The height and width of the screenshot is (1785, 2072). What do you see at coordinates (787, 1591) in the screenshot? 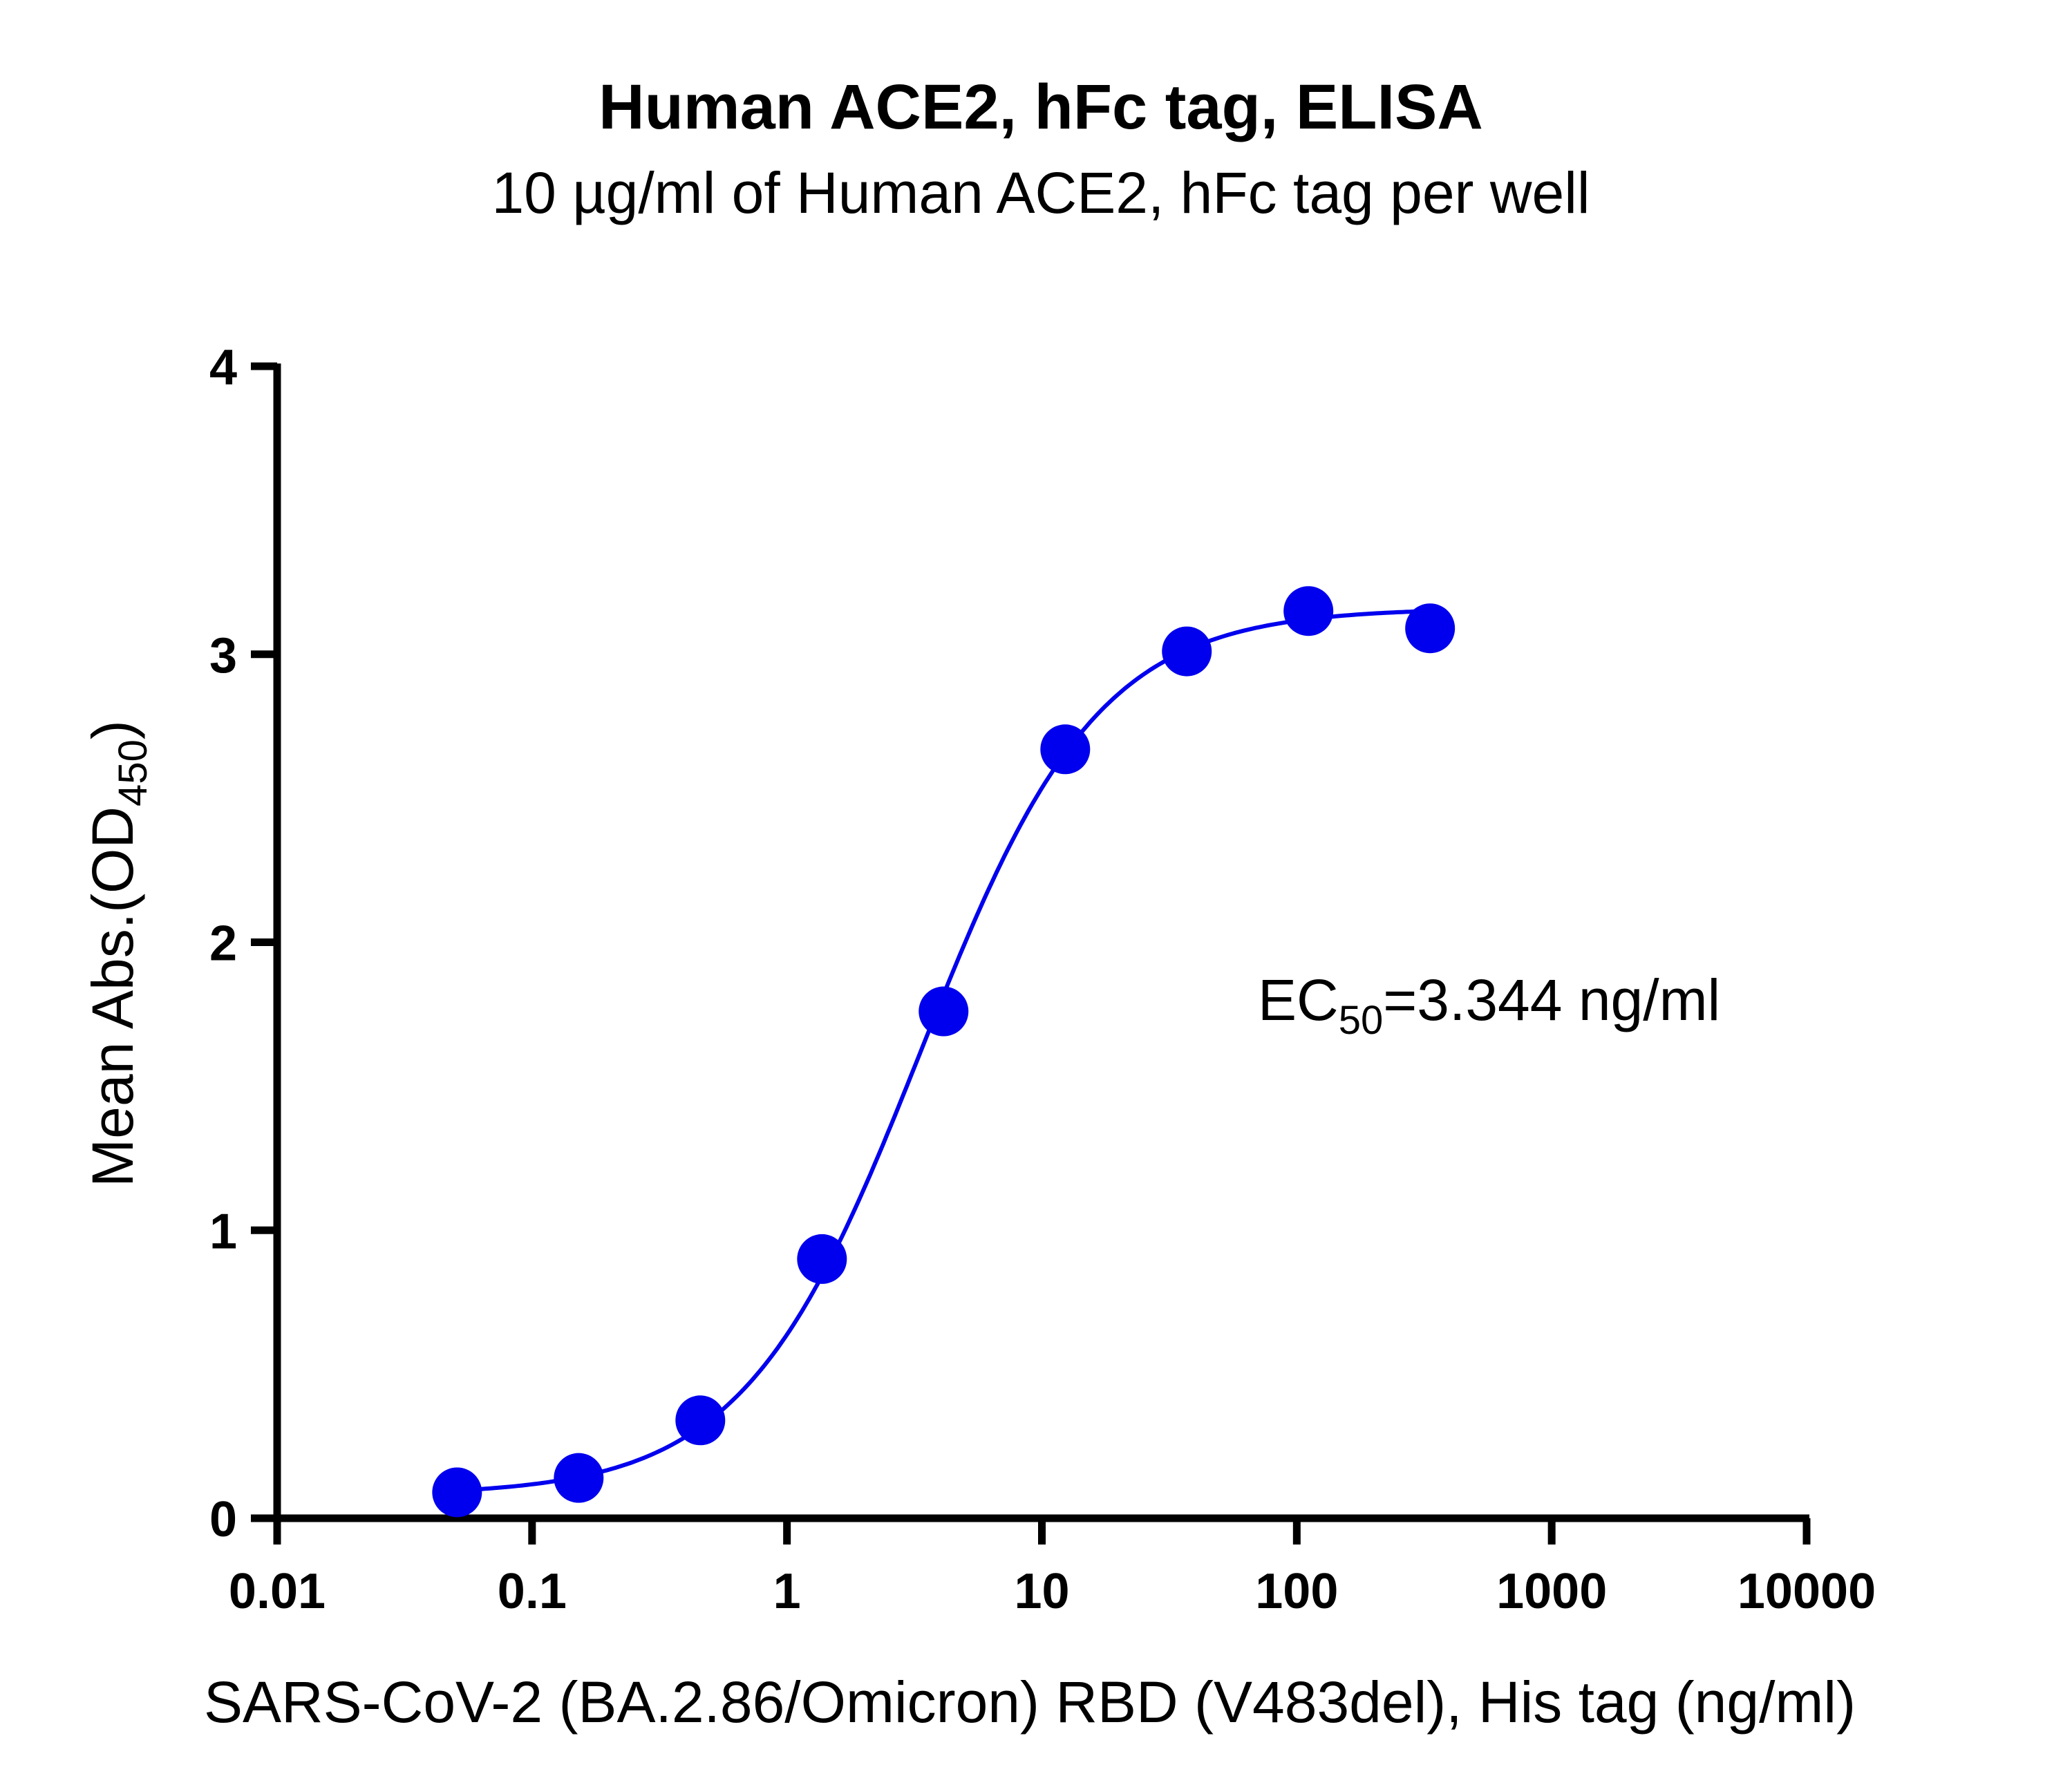
I see `x-tick-label: 1` at bounding box center [787, 1591].